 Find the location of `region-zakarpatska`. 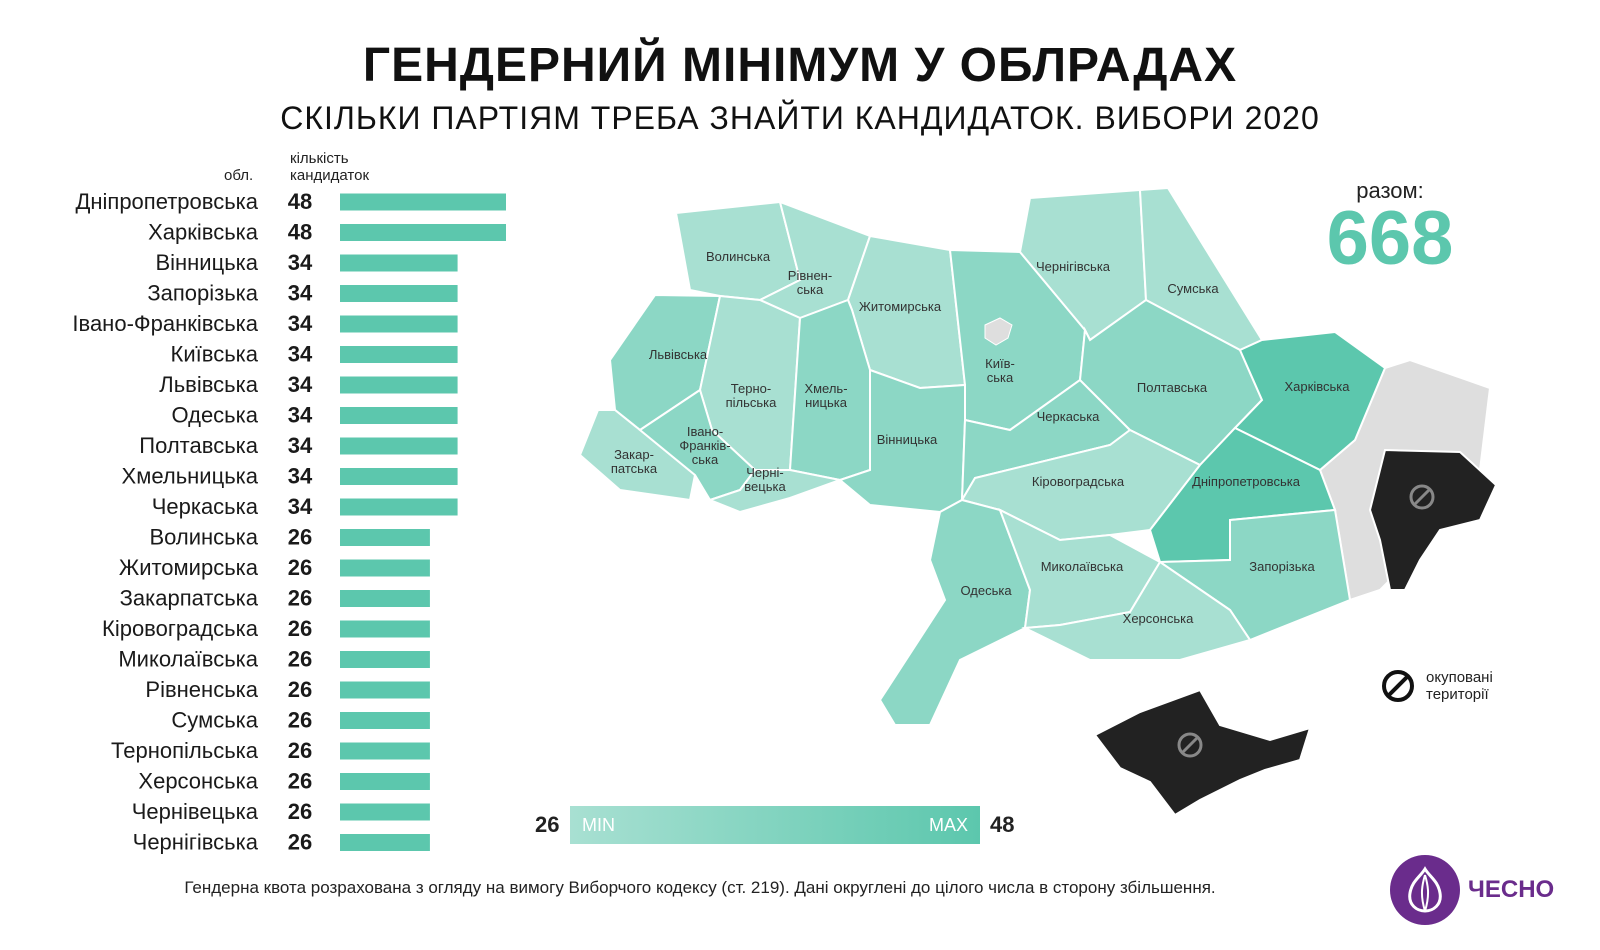

region-zakarpatska is located at coordinates (637, 455).